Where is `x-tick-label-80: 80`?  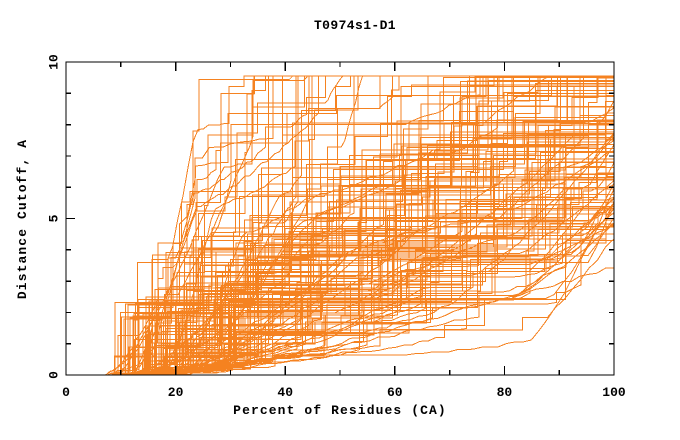
x-tick-label-80: 80 is located at coordinates (505, 392).